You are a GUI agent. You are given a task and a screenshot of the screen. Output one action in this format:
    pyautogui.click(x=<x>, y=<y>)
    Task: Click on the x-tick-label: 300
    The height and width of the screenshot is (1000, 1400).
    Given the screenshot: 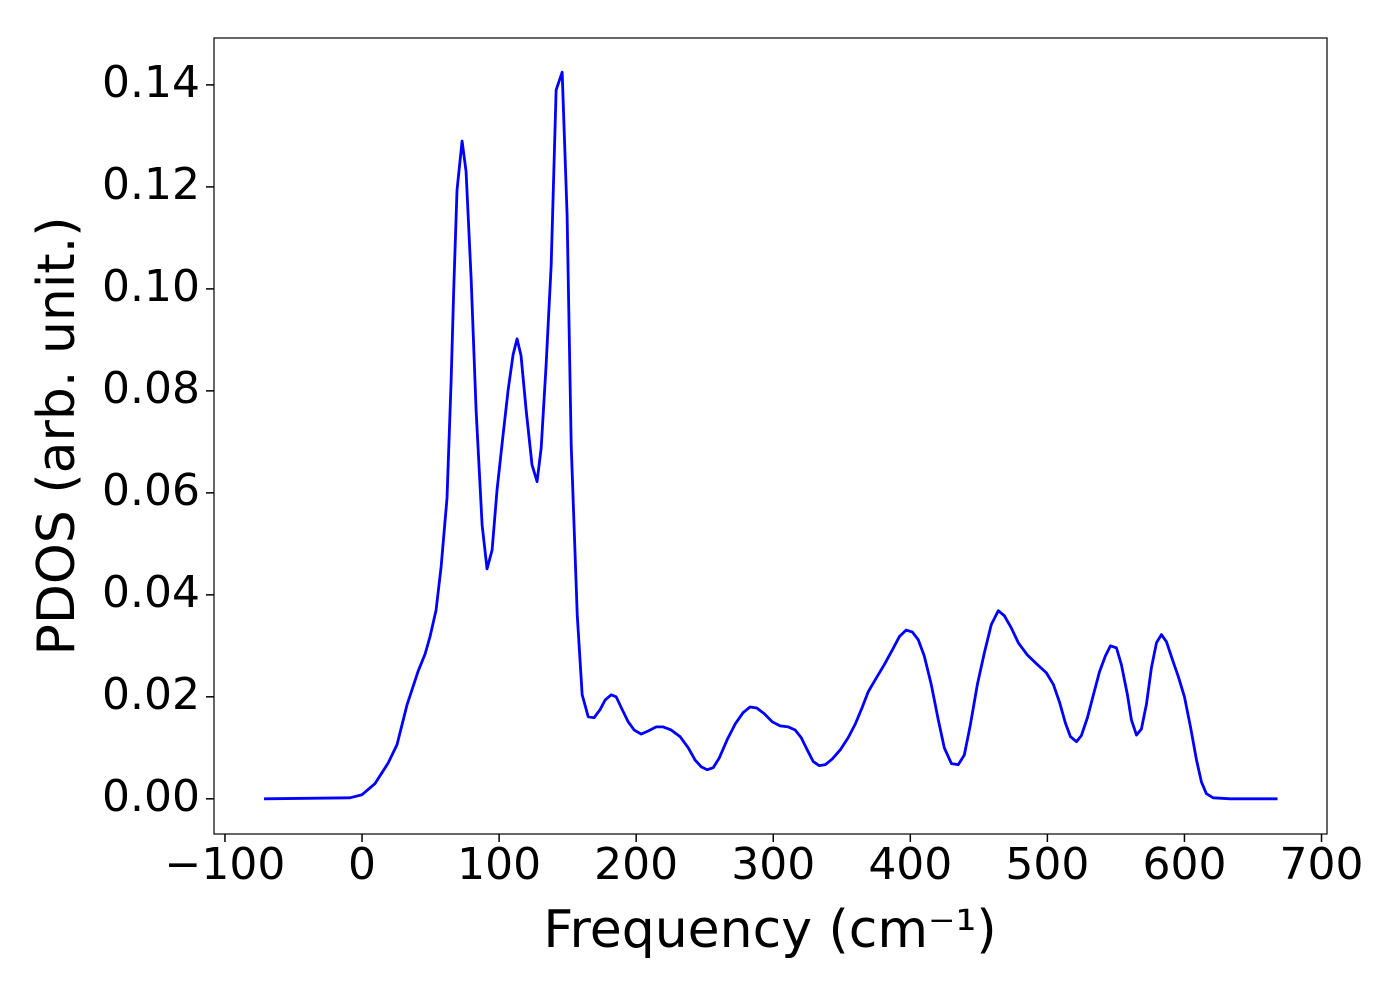 What is the action you would take?
    pyautogui.click(x=773, y=864)
    